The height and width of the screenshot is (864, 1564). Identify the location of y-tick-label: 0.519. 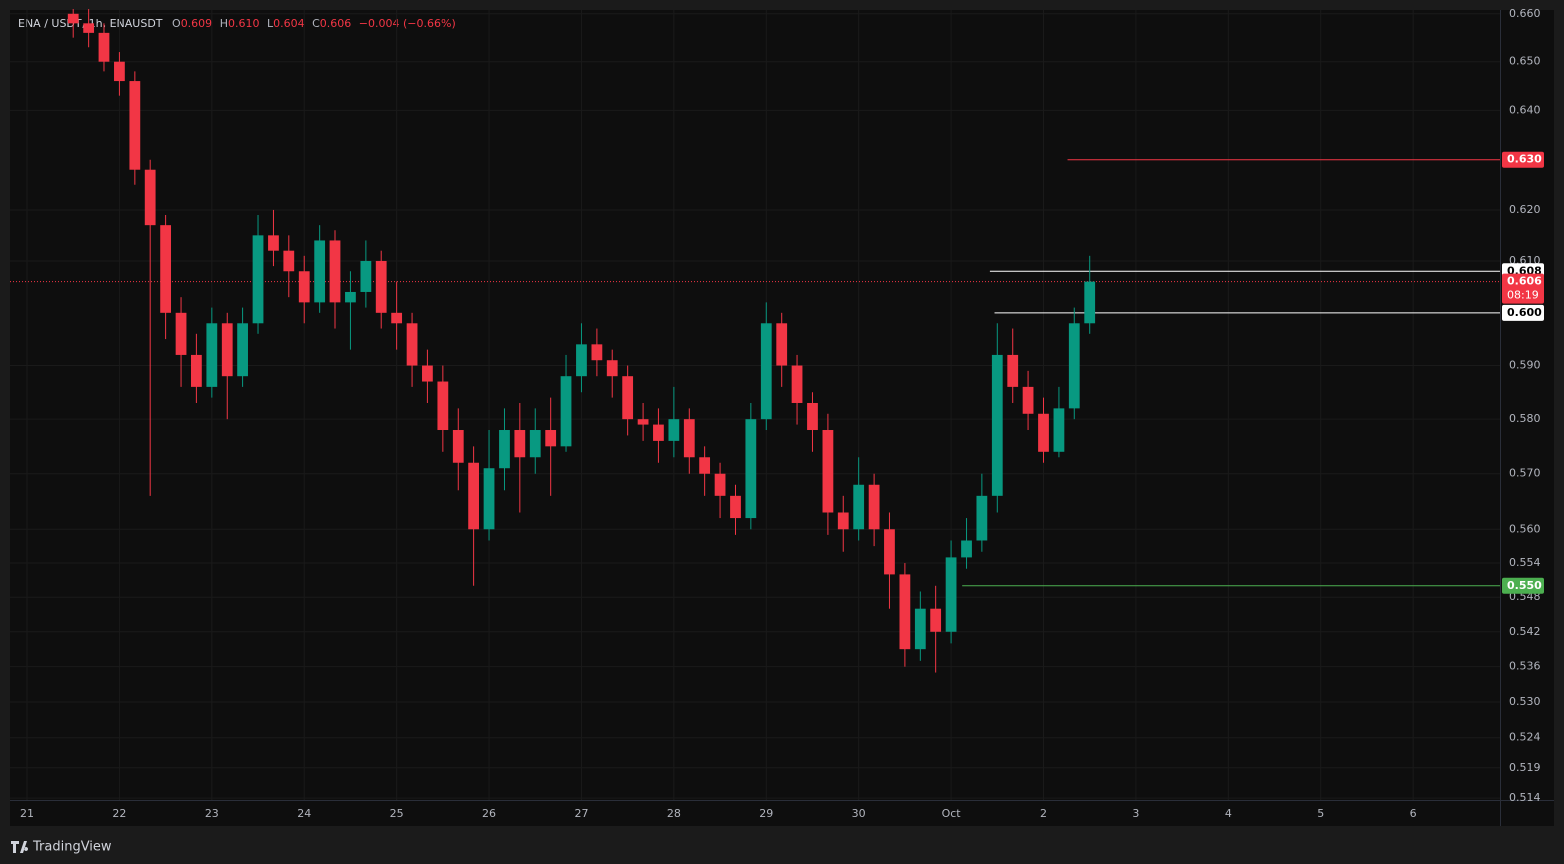
(1525, 767).